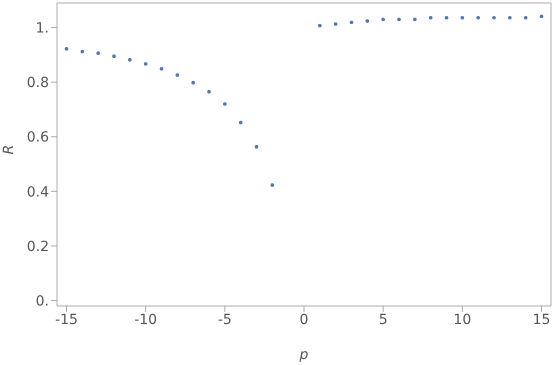 The image size is (554, 365). Describe the element at coordinates (462, 320) in the screenshot. I see `x-tick-label: 10` at that location.